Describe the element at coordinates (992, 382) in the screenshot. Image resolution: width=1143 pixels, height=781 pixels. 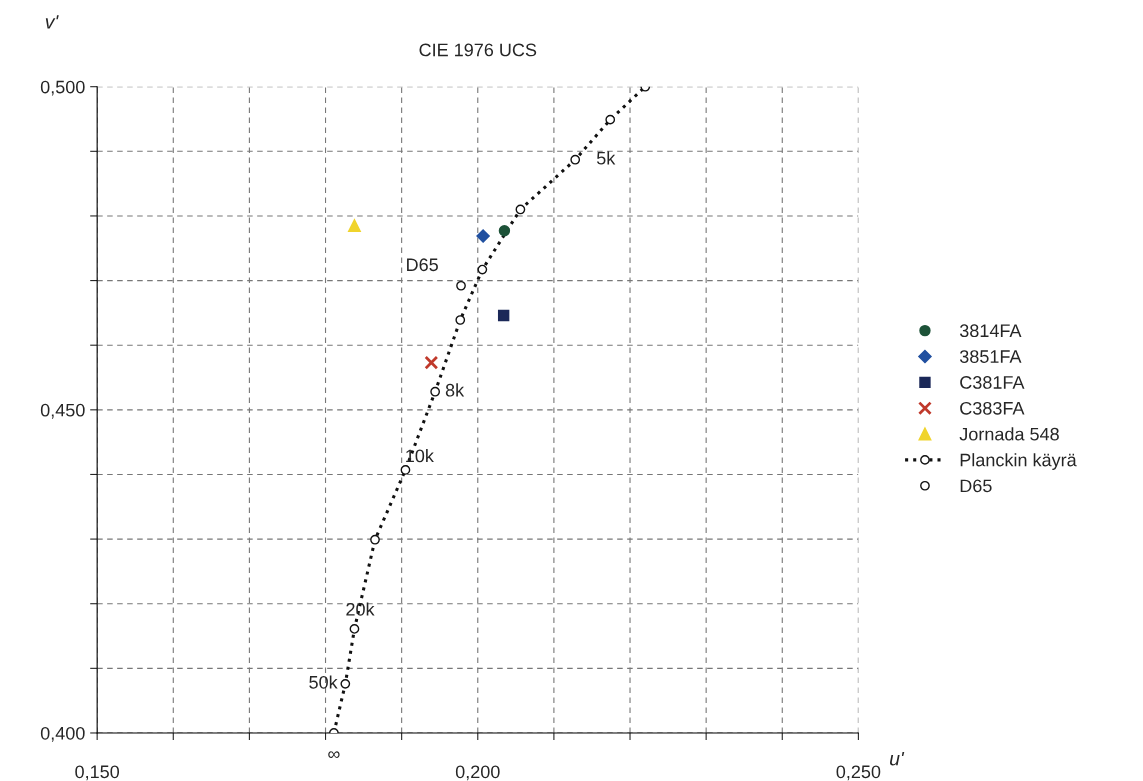
I see `legend-label: C381FA` at that location.